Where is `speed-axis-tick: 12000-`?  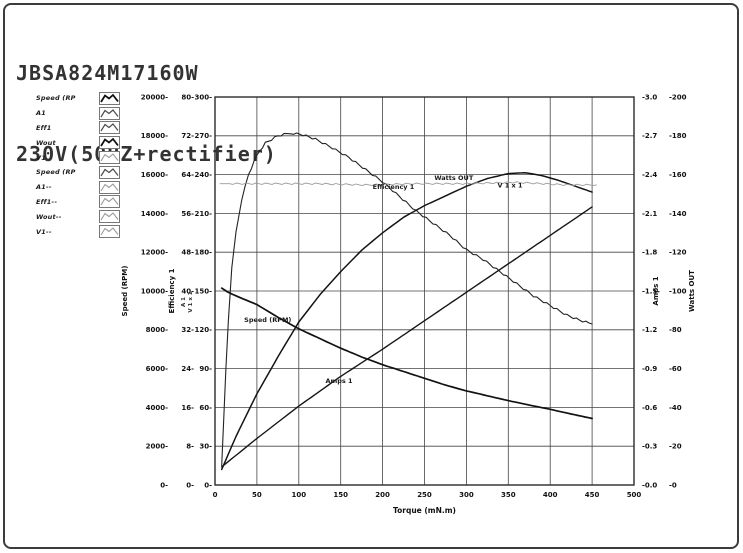 speed-axis-tick: 12000- is located at coordinates (154, 253).